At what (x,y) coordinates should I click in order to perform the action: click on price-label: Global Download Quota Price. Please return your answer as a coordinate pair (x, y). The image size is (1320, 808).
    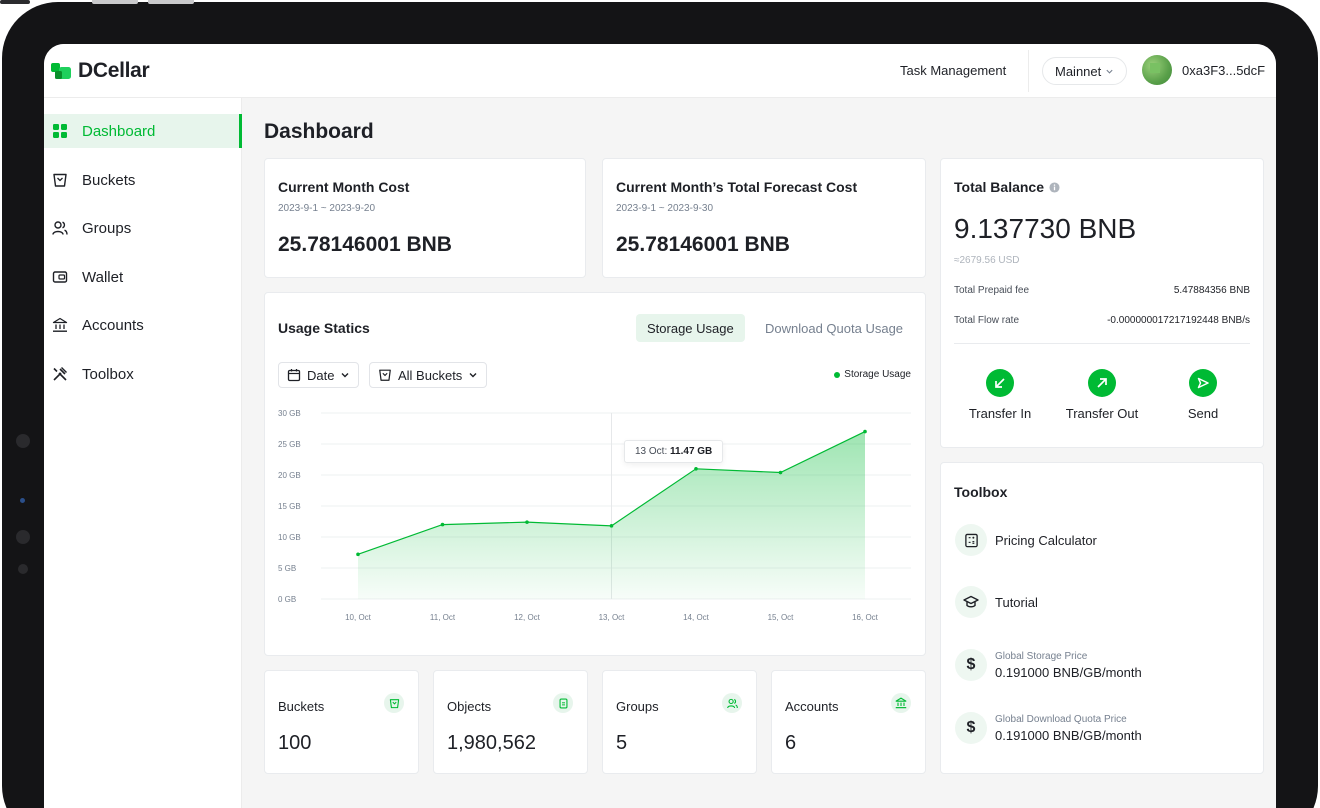
    Looking at the image, I should click on (1061, 719).